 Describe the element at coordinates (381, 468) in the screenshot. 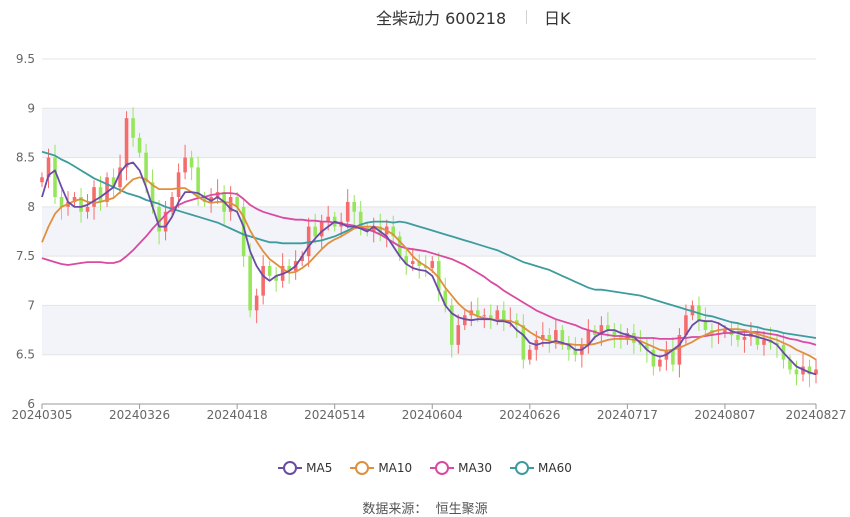

I see `legend-item-ma10: MA10` at that location.